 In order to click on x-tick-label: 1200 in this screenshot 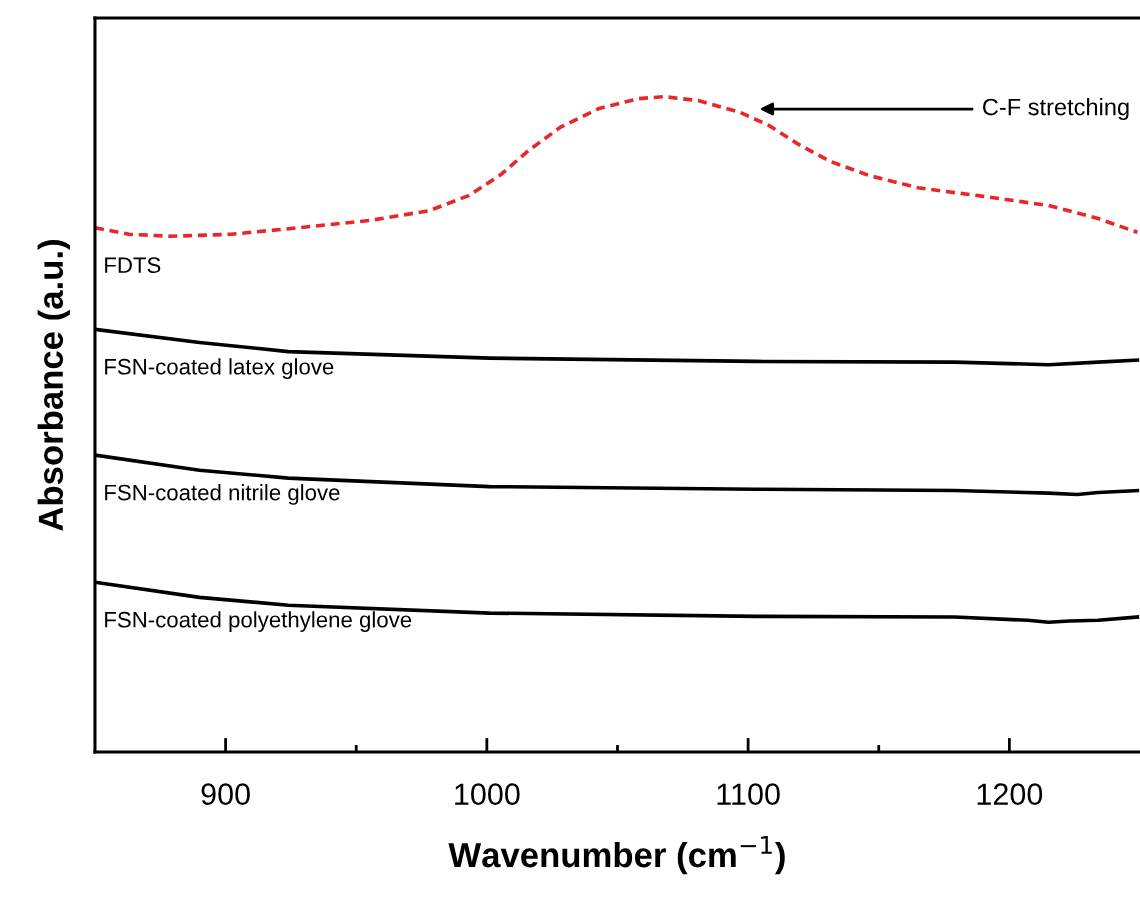, I will do `click(1010, 794)`.